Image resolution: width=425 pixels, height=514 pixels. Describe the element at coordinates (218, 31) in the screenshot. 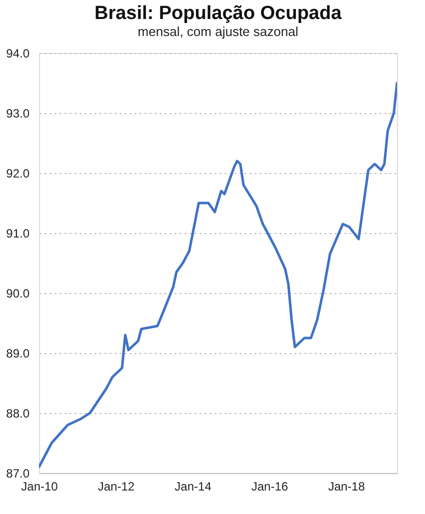

I see `chart-subtitle: mensal, com ajuste sazonal` at that location.